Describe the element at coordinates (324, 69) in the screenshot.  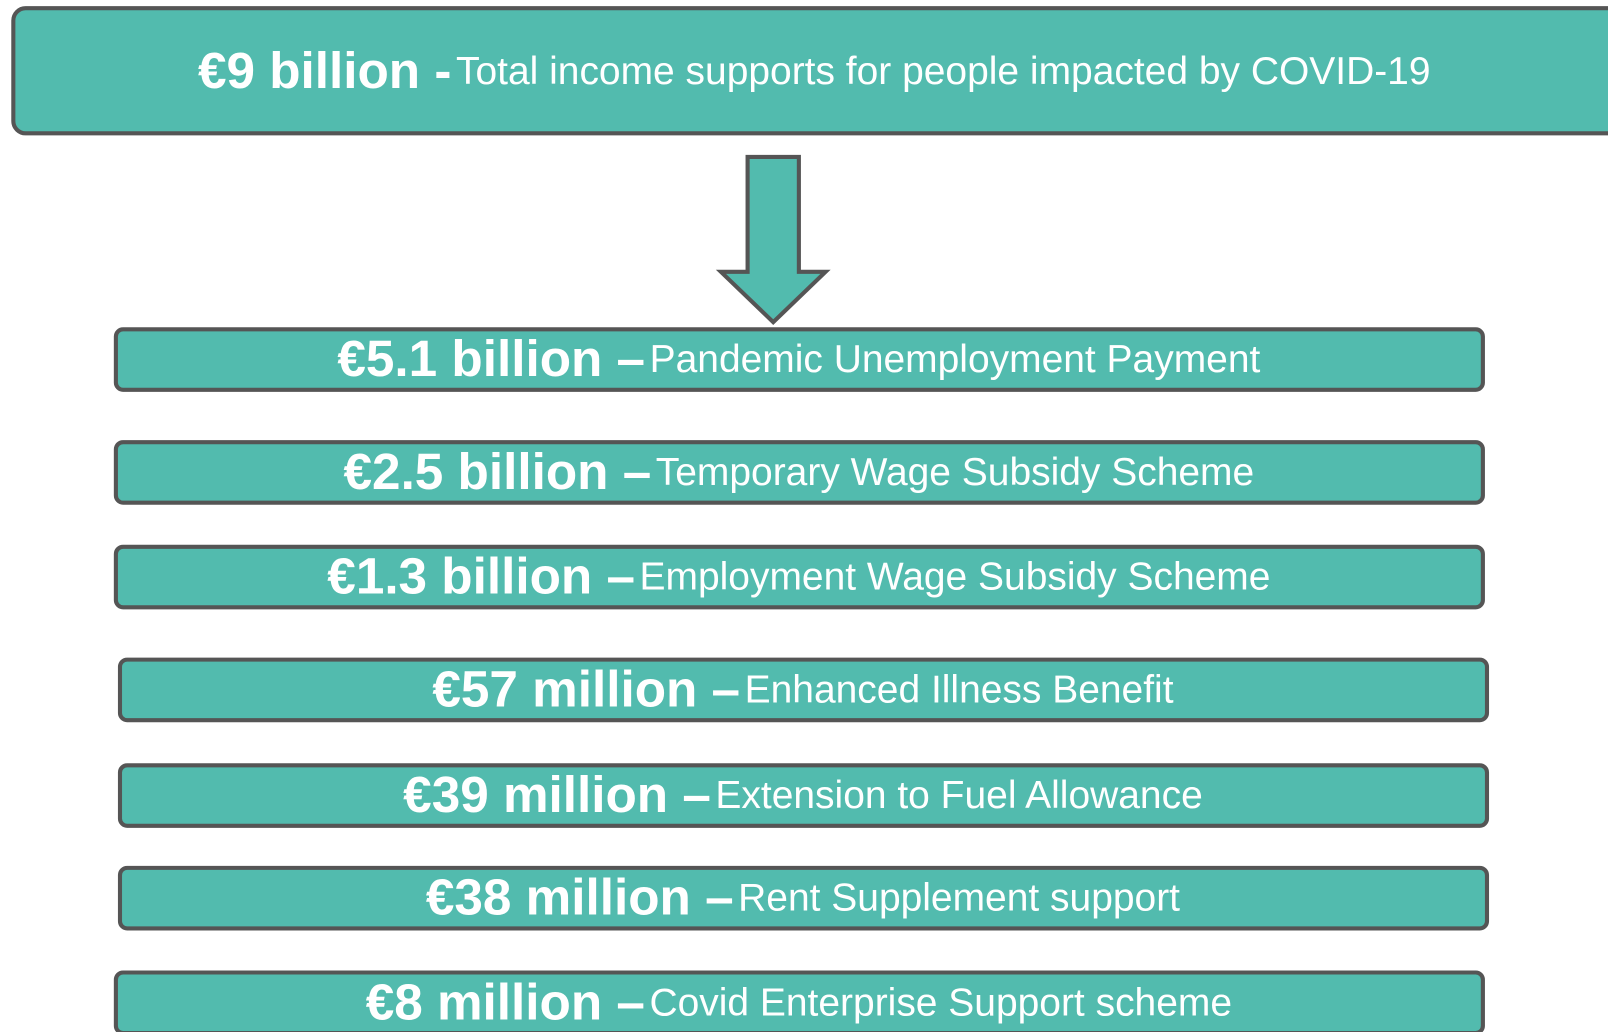
I see `header-amount: €9 billion -` at that location.